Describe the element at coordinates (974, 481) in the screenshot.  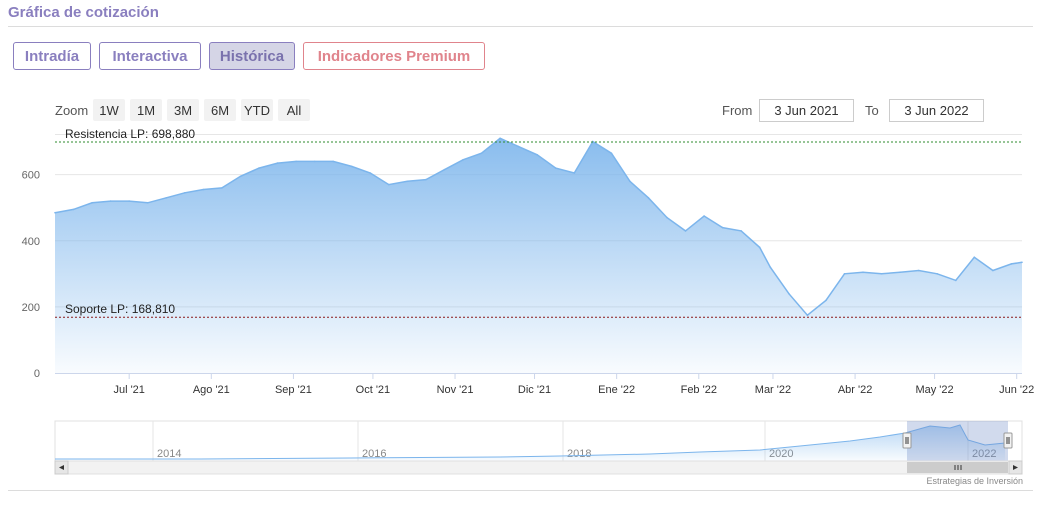
I see `chart-credit: Estrategias de Inversión` at that location.